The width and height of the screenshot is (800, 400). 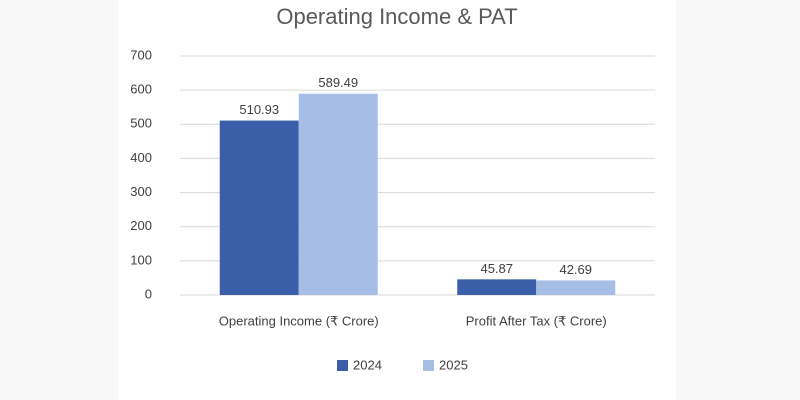 I want to click on value-label: 510.93, so click(x=259, y=109).